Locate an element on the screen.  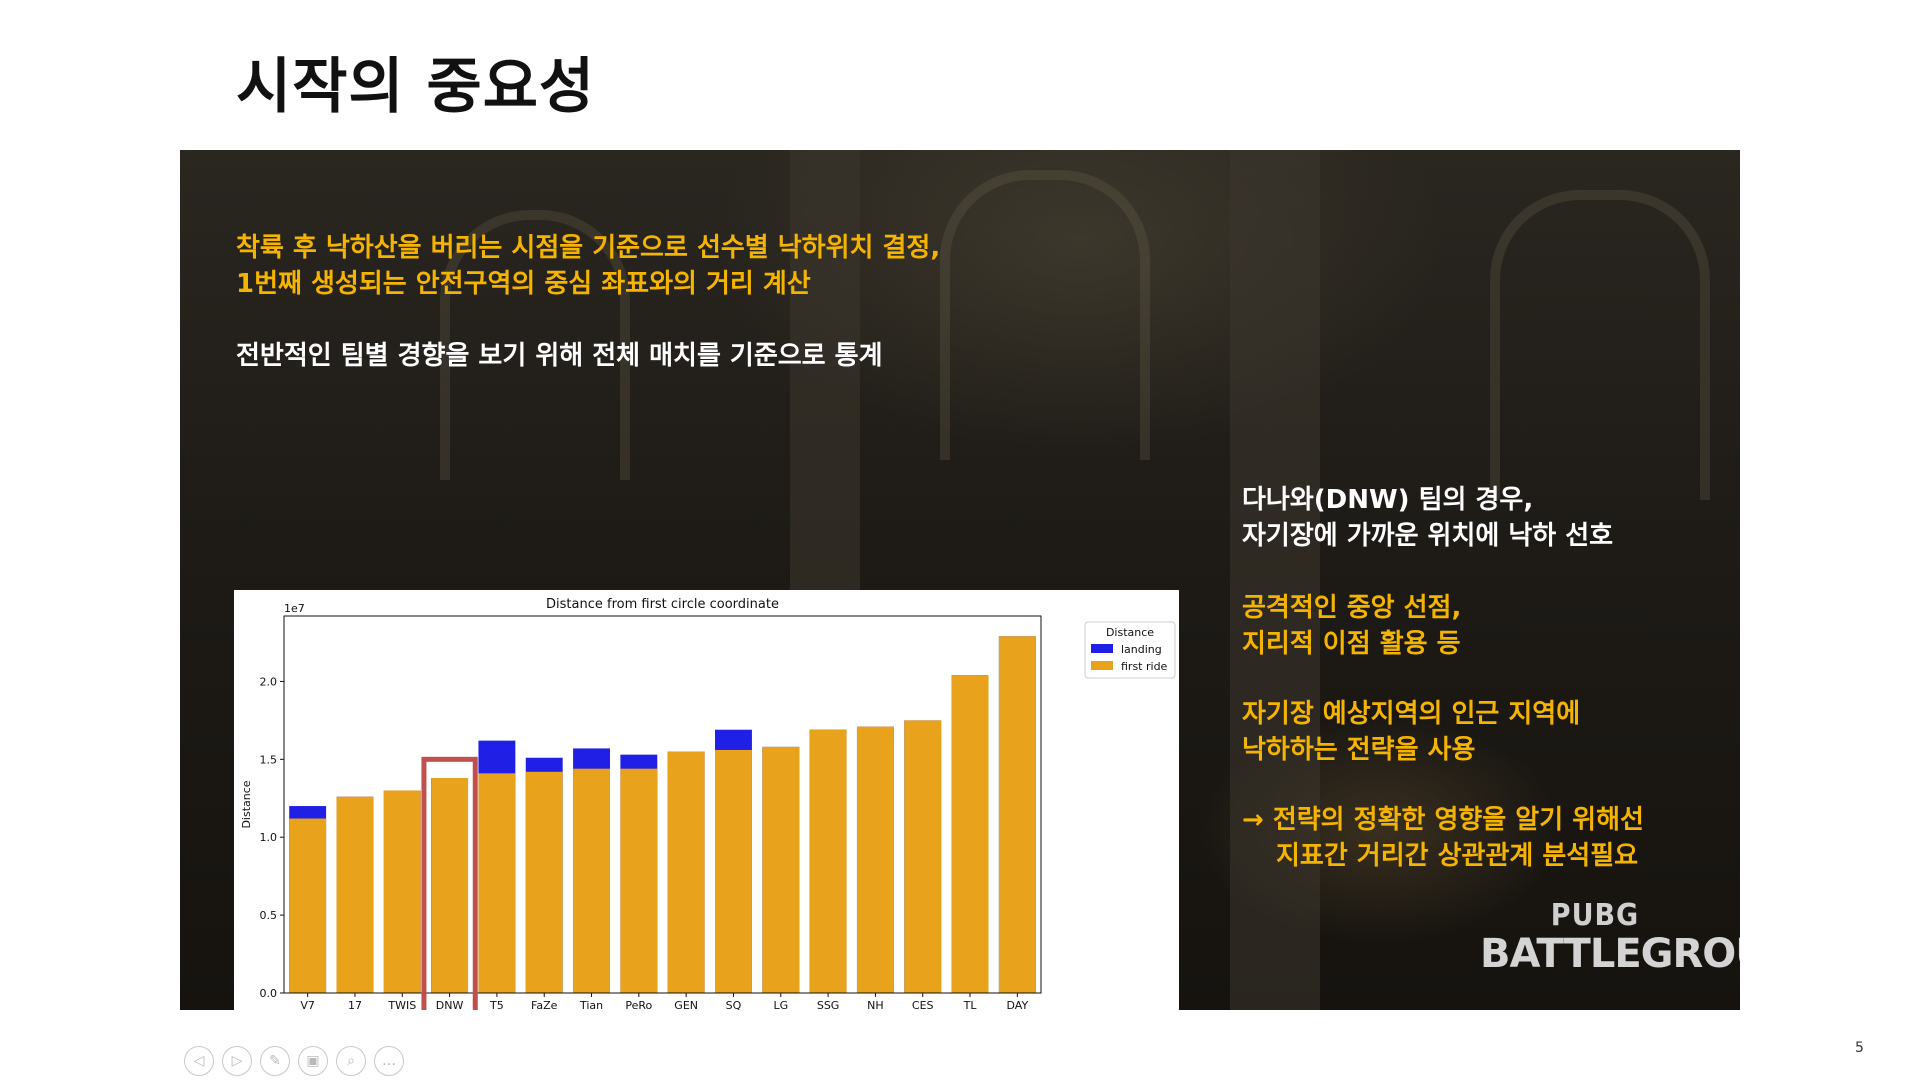
x-tick-label: SSG is located at coordinates (828, 1004).